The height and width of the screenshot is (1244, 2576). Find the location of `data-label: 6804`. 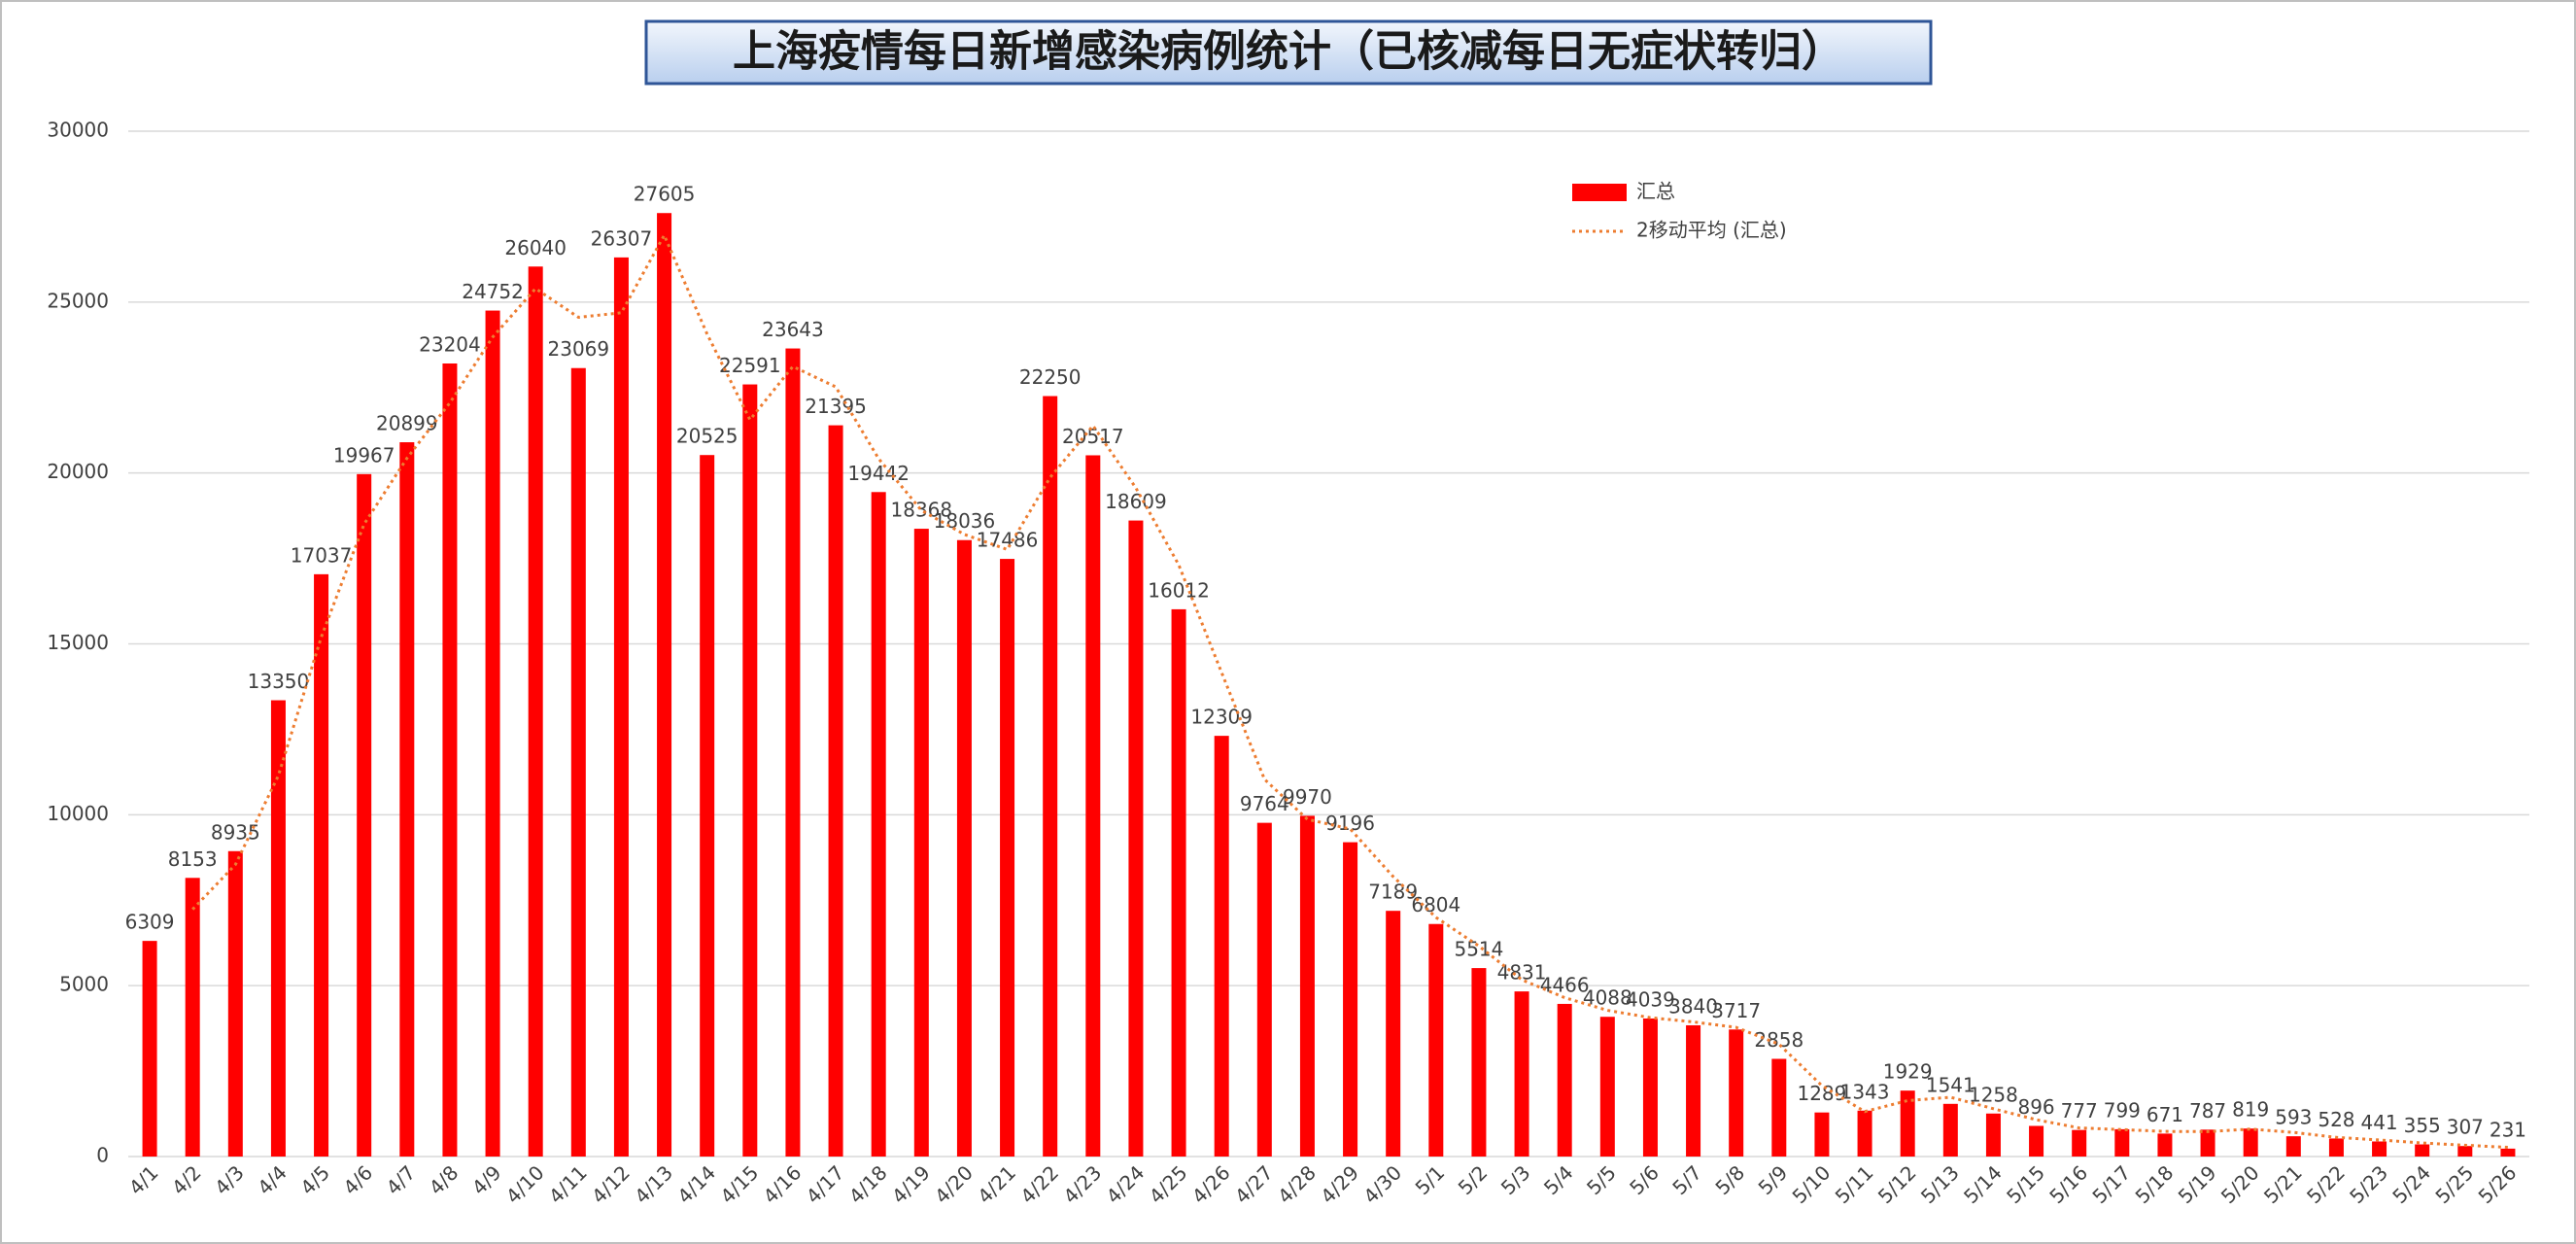

data-label: 6804 is located at coordinates (1435, 904).